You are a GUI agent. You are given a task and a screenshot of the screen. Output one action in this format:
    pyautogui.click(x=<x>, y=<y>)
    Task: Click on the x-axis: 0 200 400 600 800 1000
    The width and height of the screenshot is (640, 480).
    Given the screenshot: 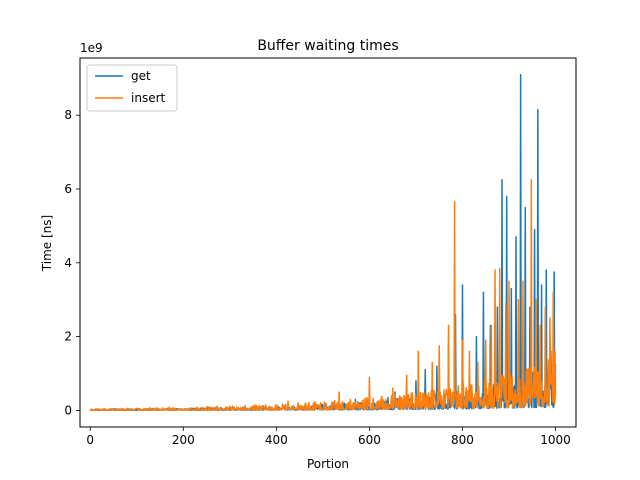 What is the action you would take?
    pyautogui.click(x=328, y=437)
    